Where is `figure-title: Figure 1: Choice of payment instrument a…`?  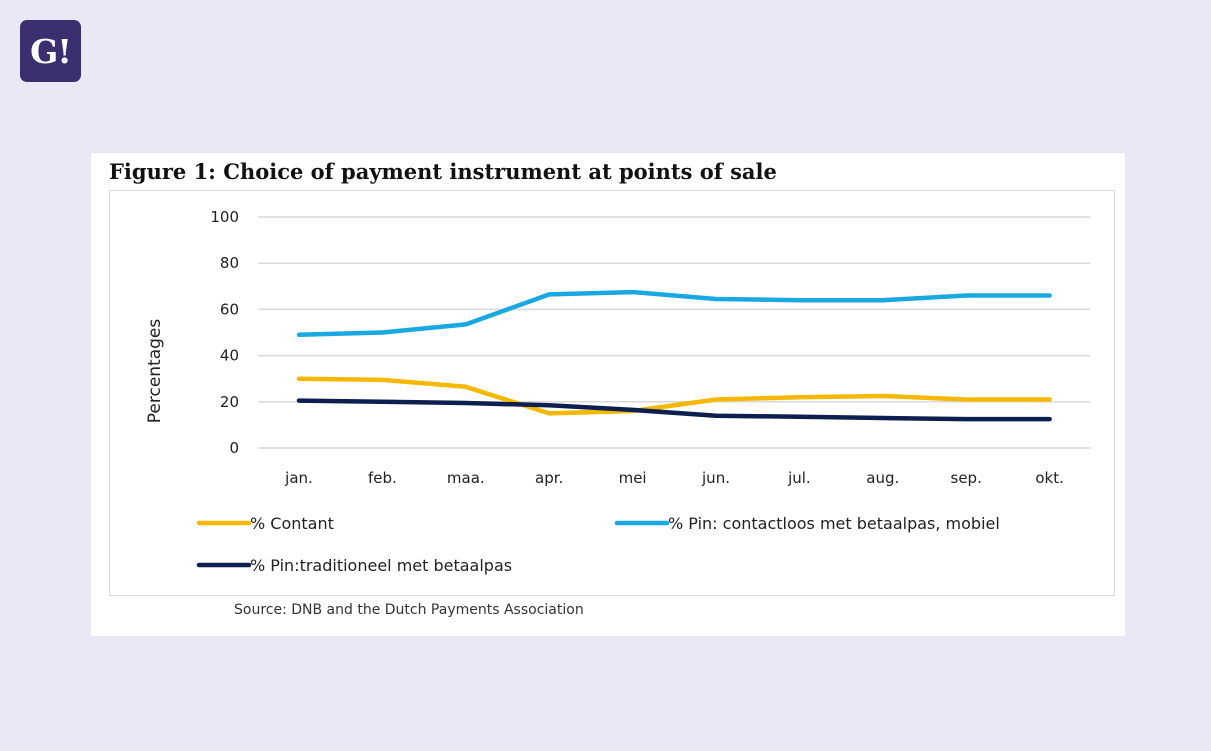 figure-title: Figure 1: Choice of payment instrument a… is located at coordinates (443, 171).